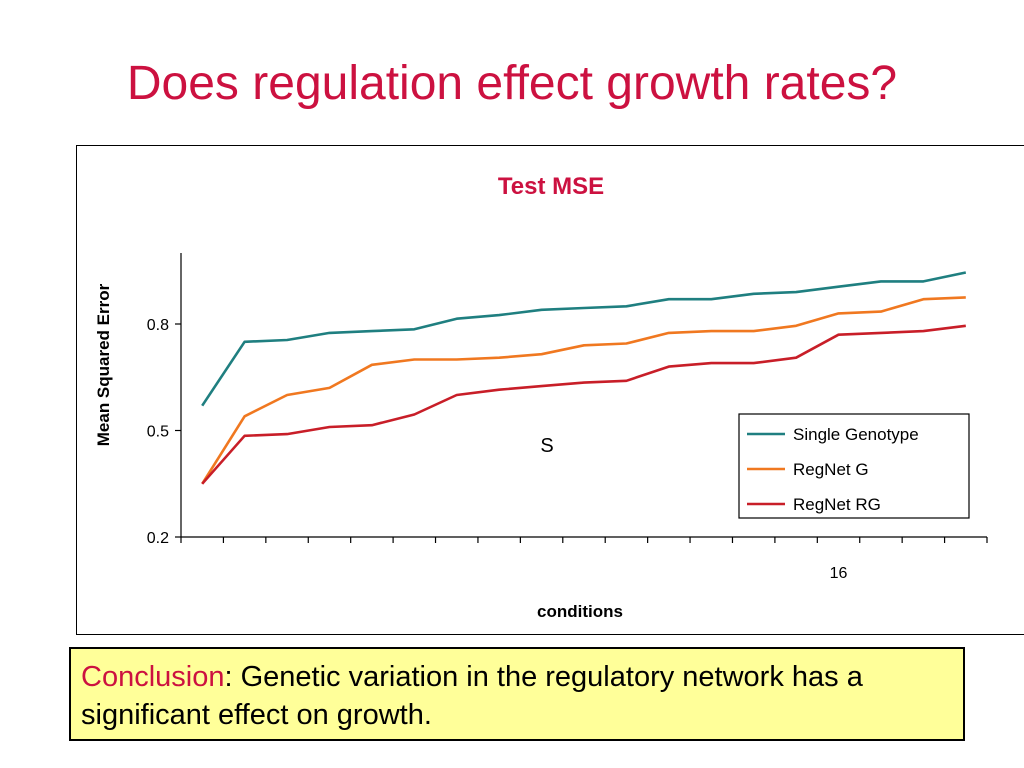 This screenshot has width=1024, height=768. I want to click on chart-title: Test MSE, so click(551, 186).